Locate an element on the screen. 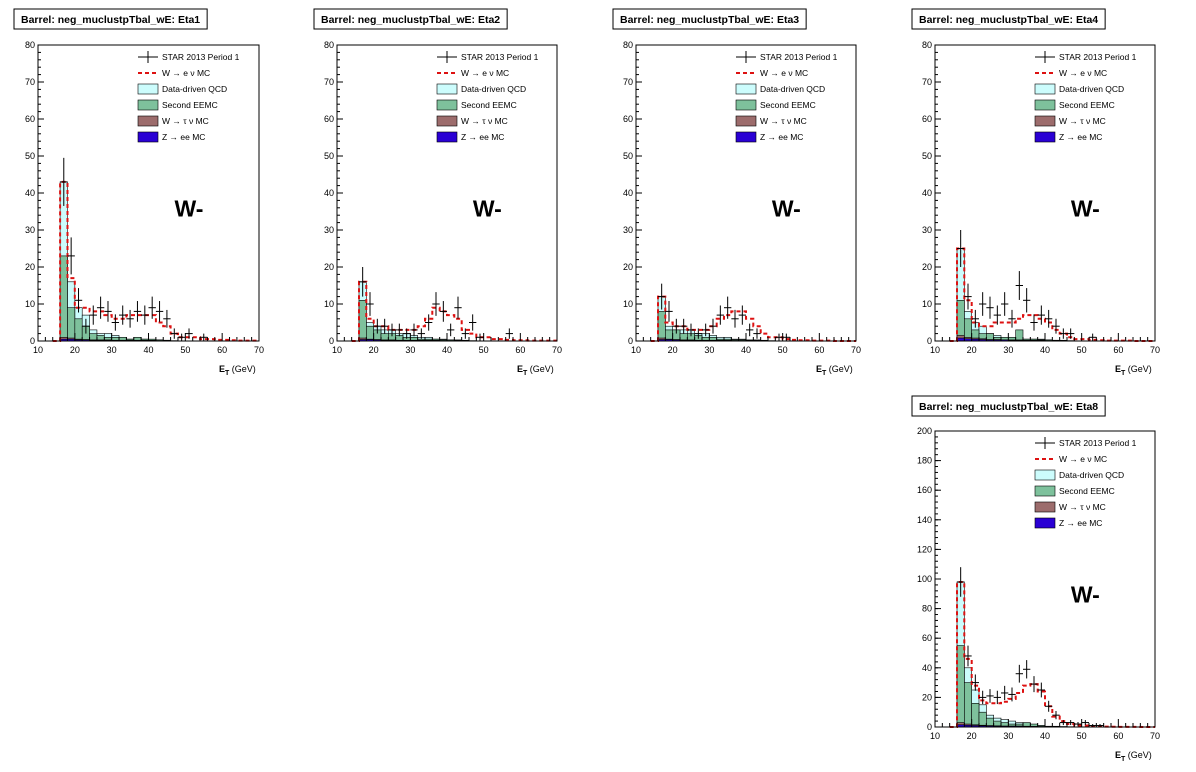 Image resolution: width=1196 pixels, height=772 pixels. chart-title: Barrel: neg_muclustpTbal_wE: Eta8 is located at coordinates (1008, 406).